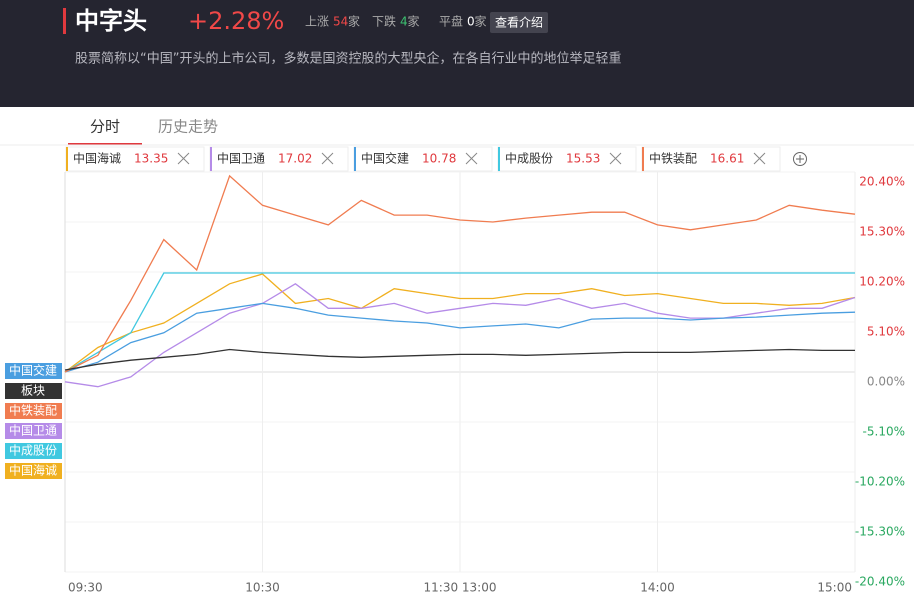 This screenshot has height=602, width=914. I want to click on tab: 历史走势, so click(188, 127).